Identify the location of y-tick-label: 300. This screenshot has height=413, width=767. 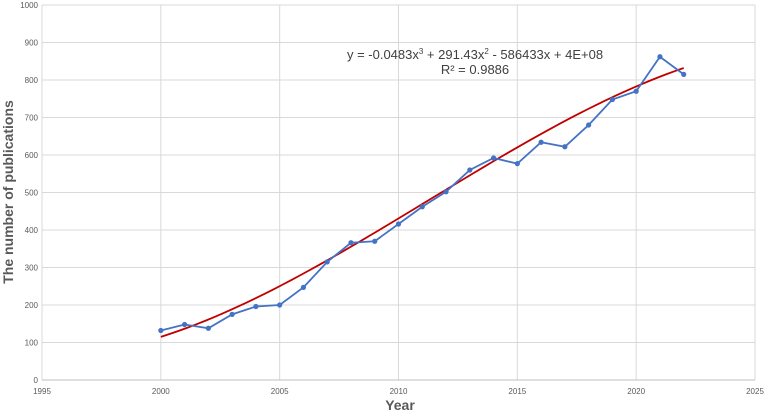
(32, 268).